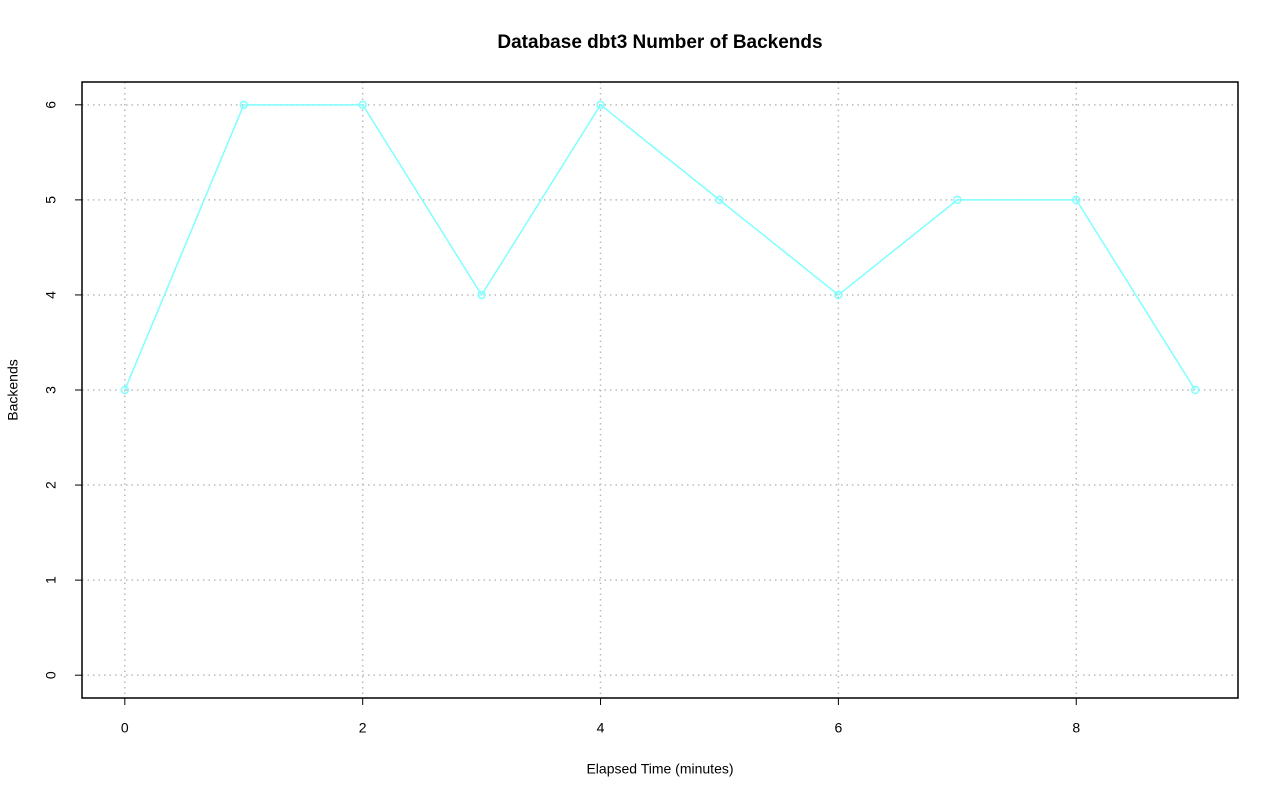 The width and height of the screenshot is (1280, 801). I want to click on y-tick-label: 6, so click(51, 105).